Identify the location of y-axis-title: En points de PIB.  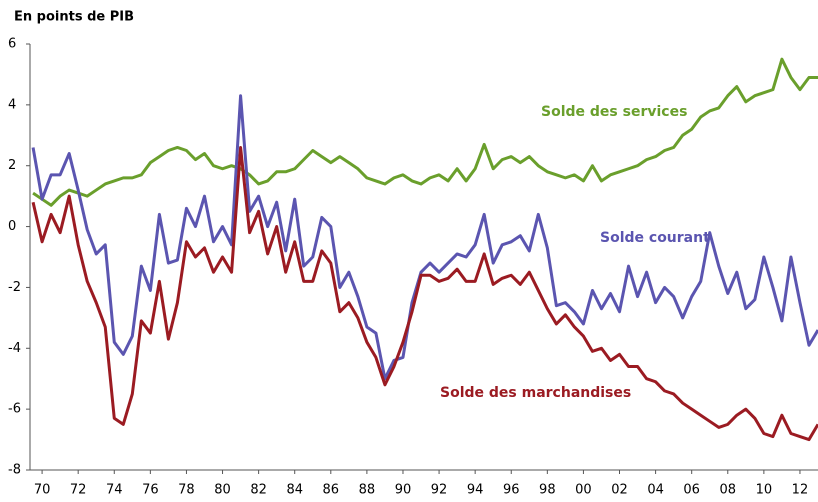
(74, 17).